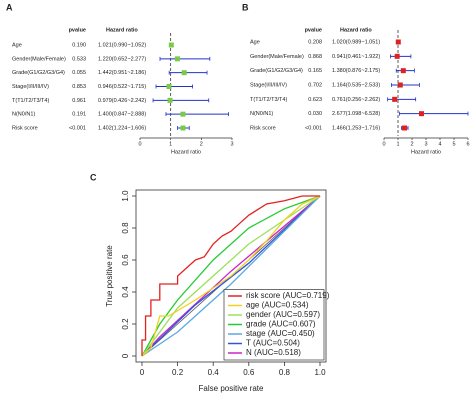  Describe the element at coordinates (79, 73) in the screenshot. I see `pvalue: 0.055` at that location.